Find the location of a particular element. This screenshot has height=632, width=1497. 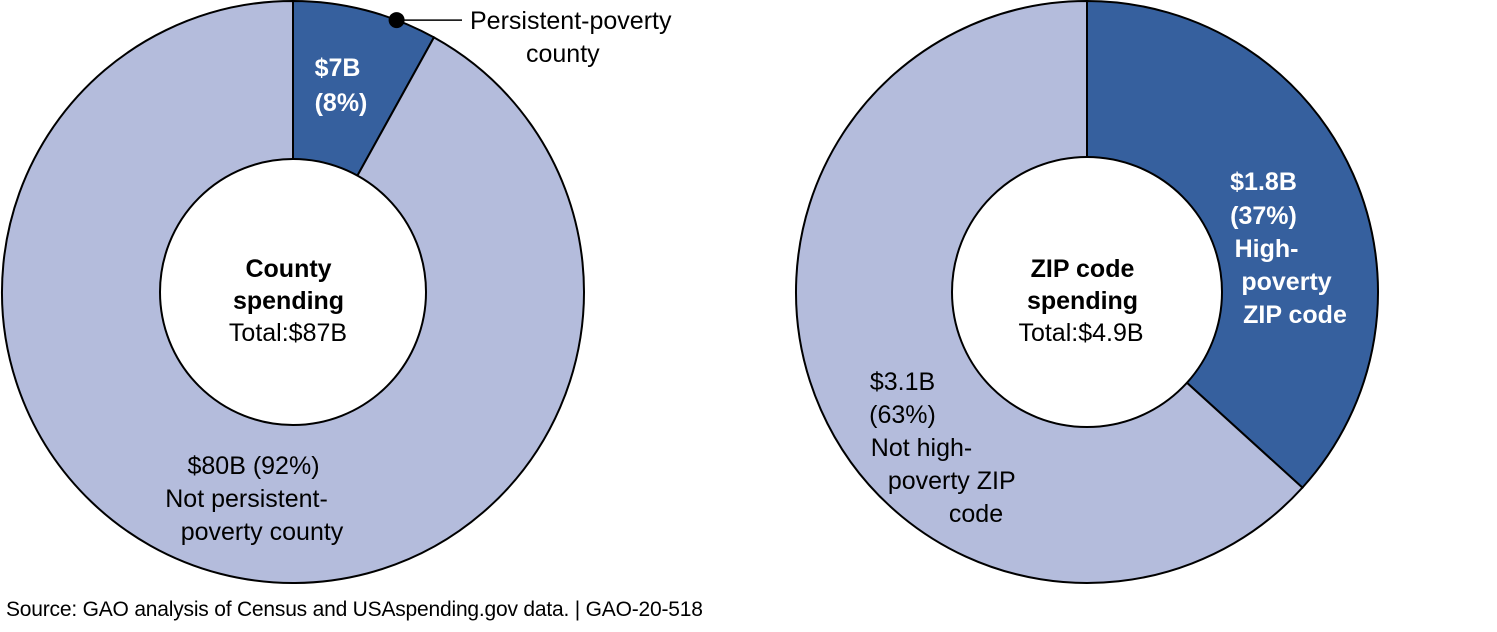

callout-line-1: Persistent-poverty is located at coordinates (571, 21).